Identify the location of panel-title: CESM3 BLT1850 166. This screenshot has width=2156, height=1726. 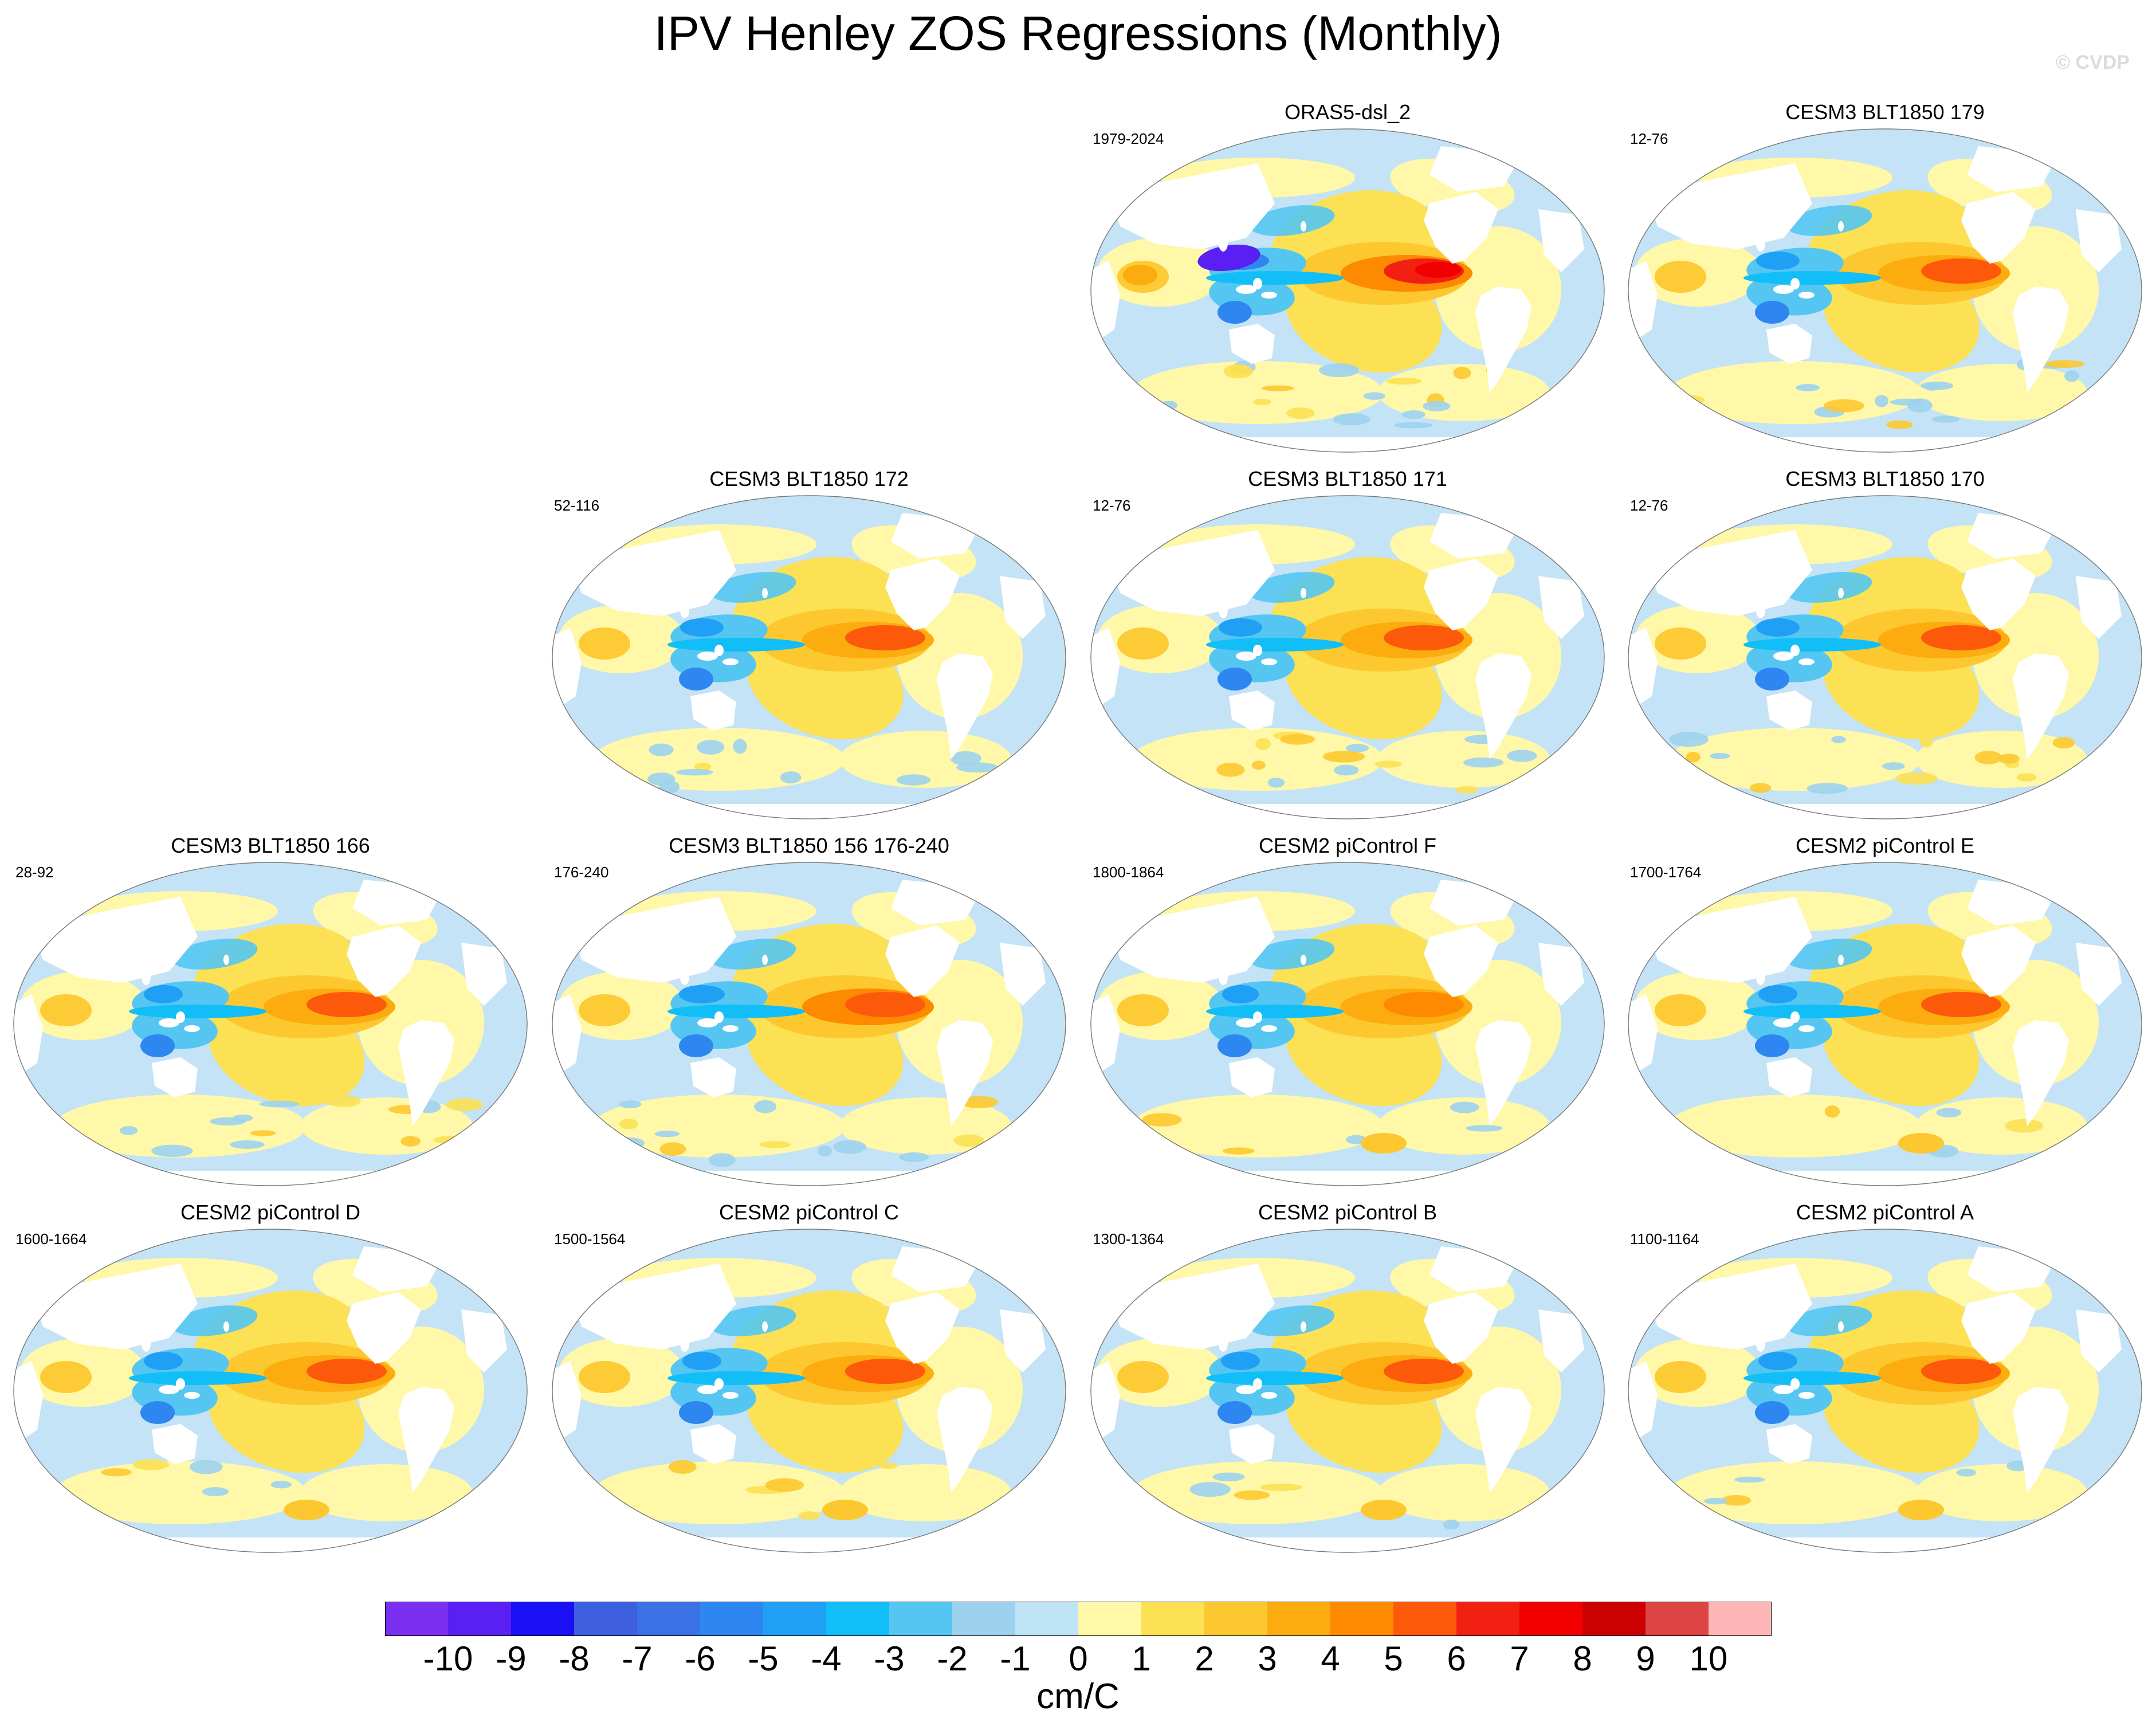
(270, 846).